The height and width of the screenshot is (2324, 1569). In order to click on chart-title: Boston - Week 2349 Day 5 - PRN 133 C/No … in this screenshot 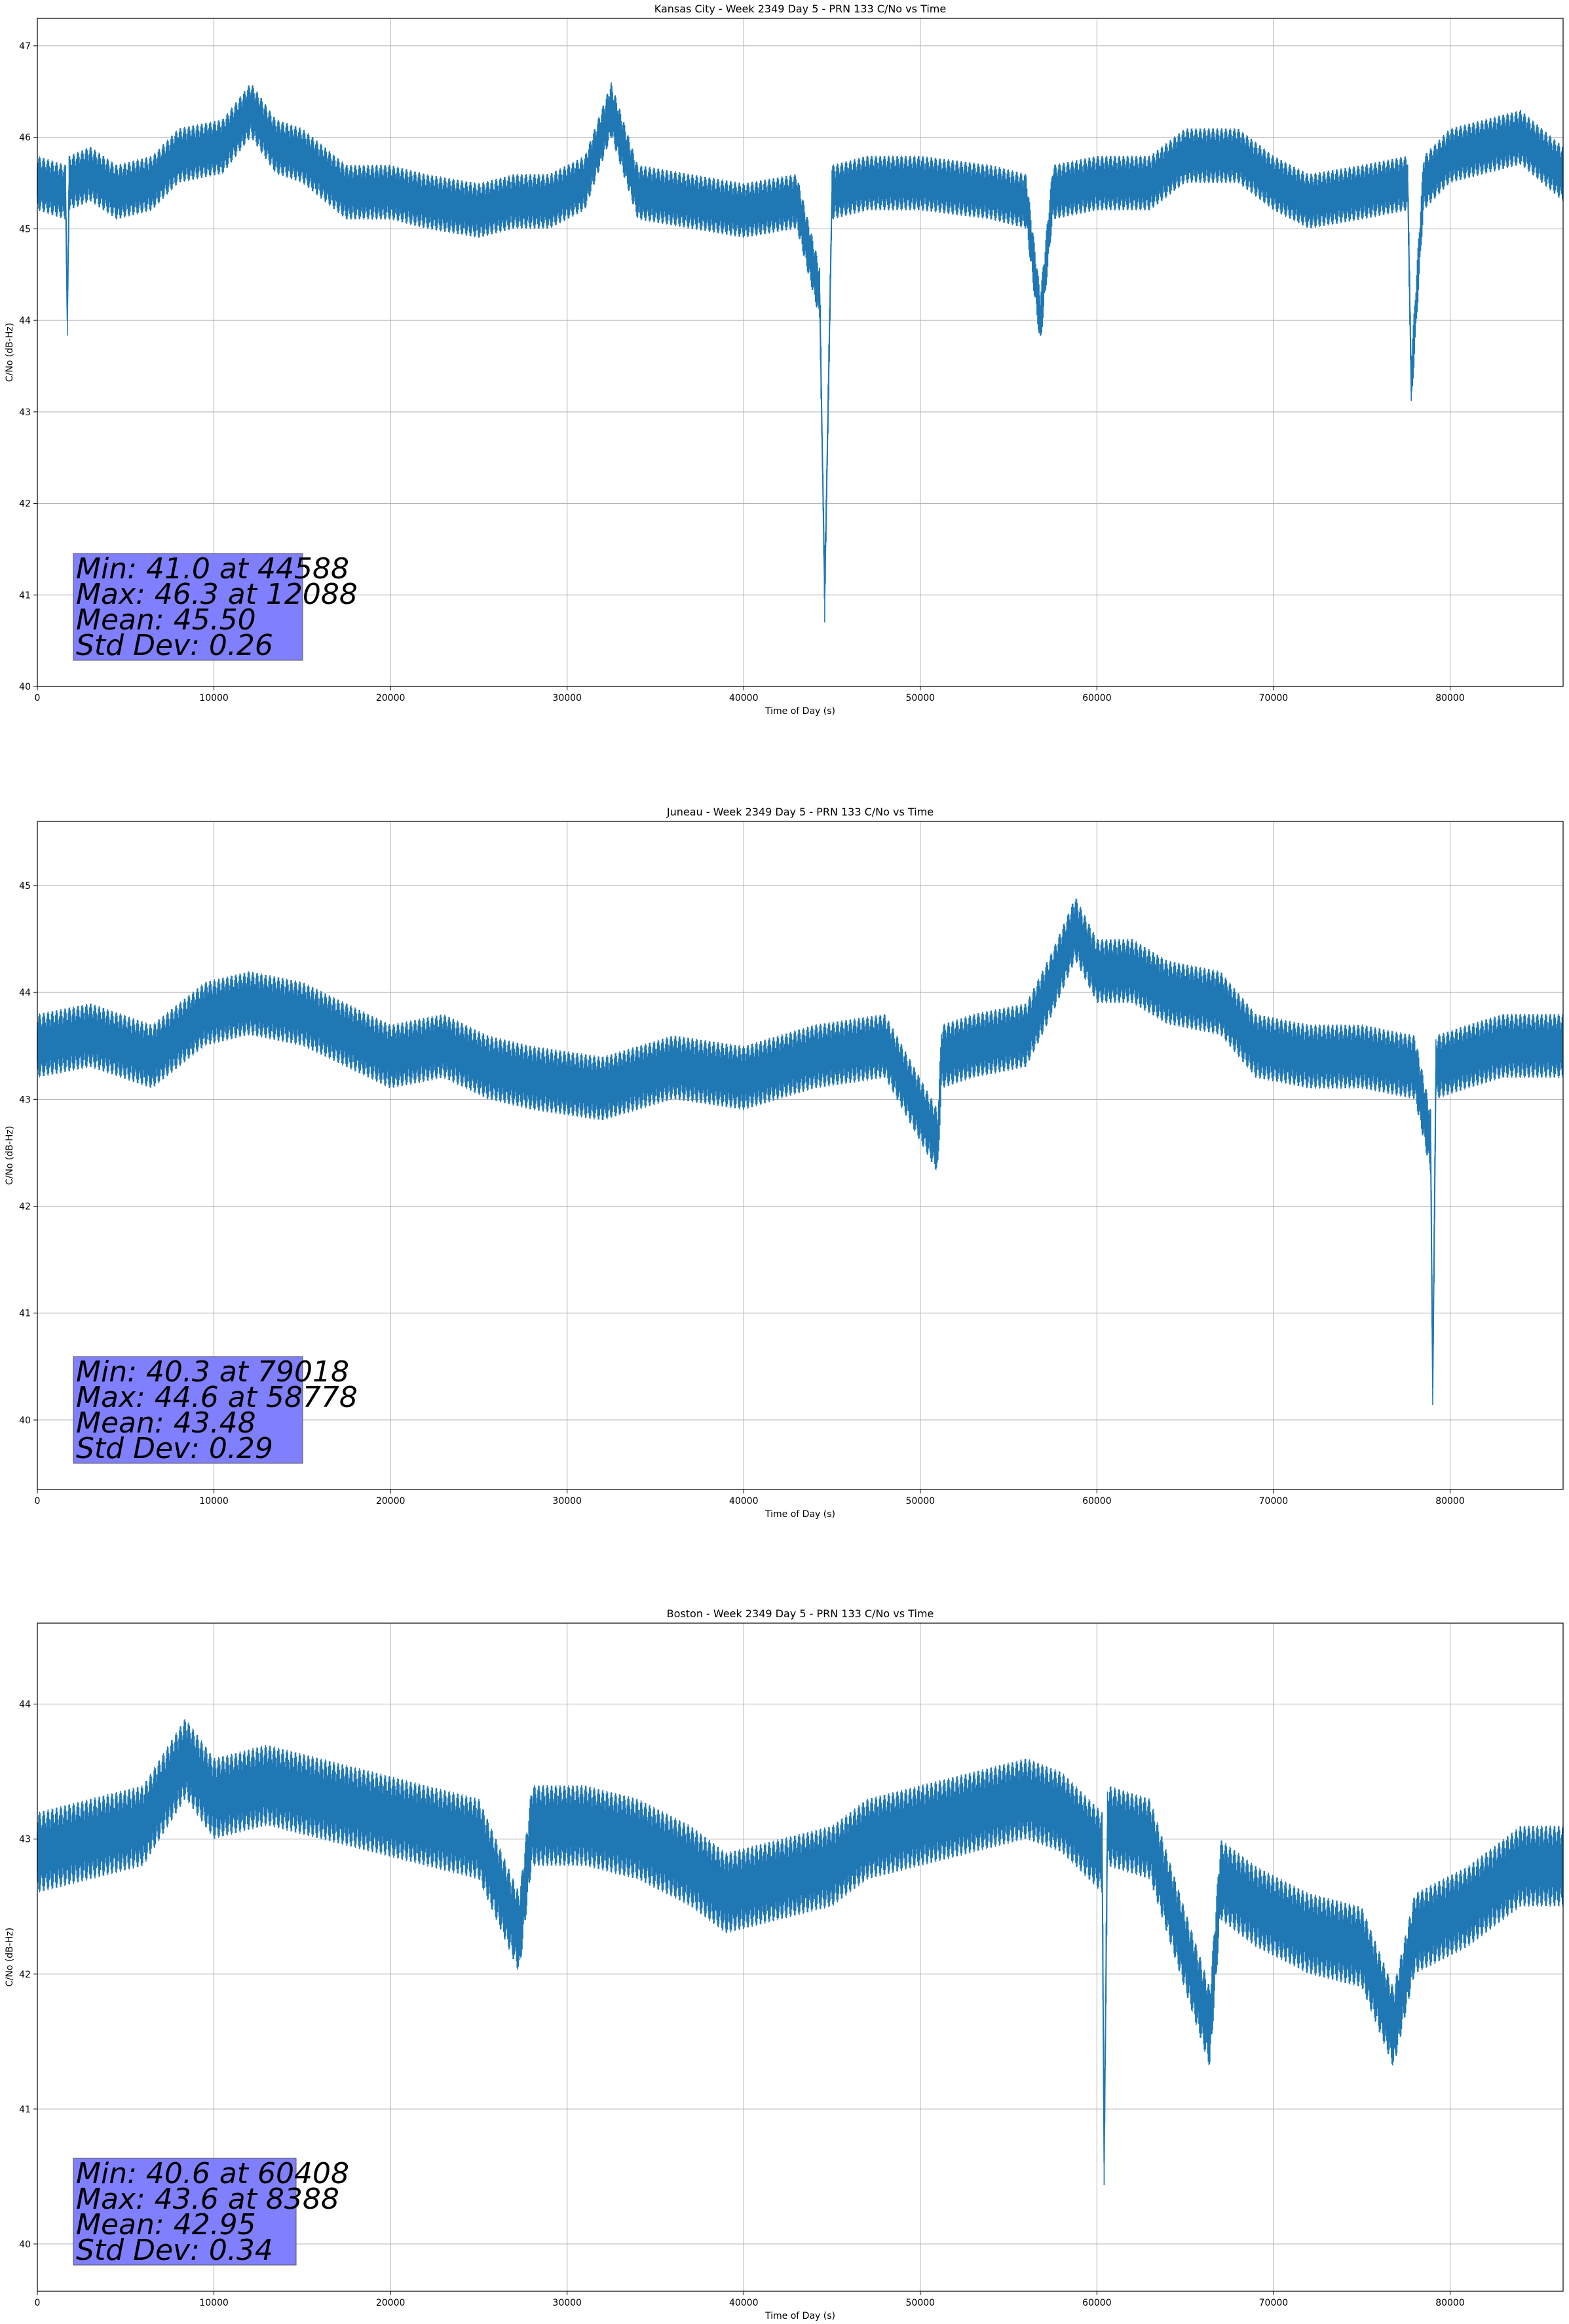, I will do `click(800, 1613)`.